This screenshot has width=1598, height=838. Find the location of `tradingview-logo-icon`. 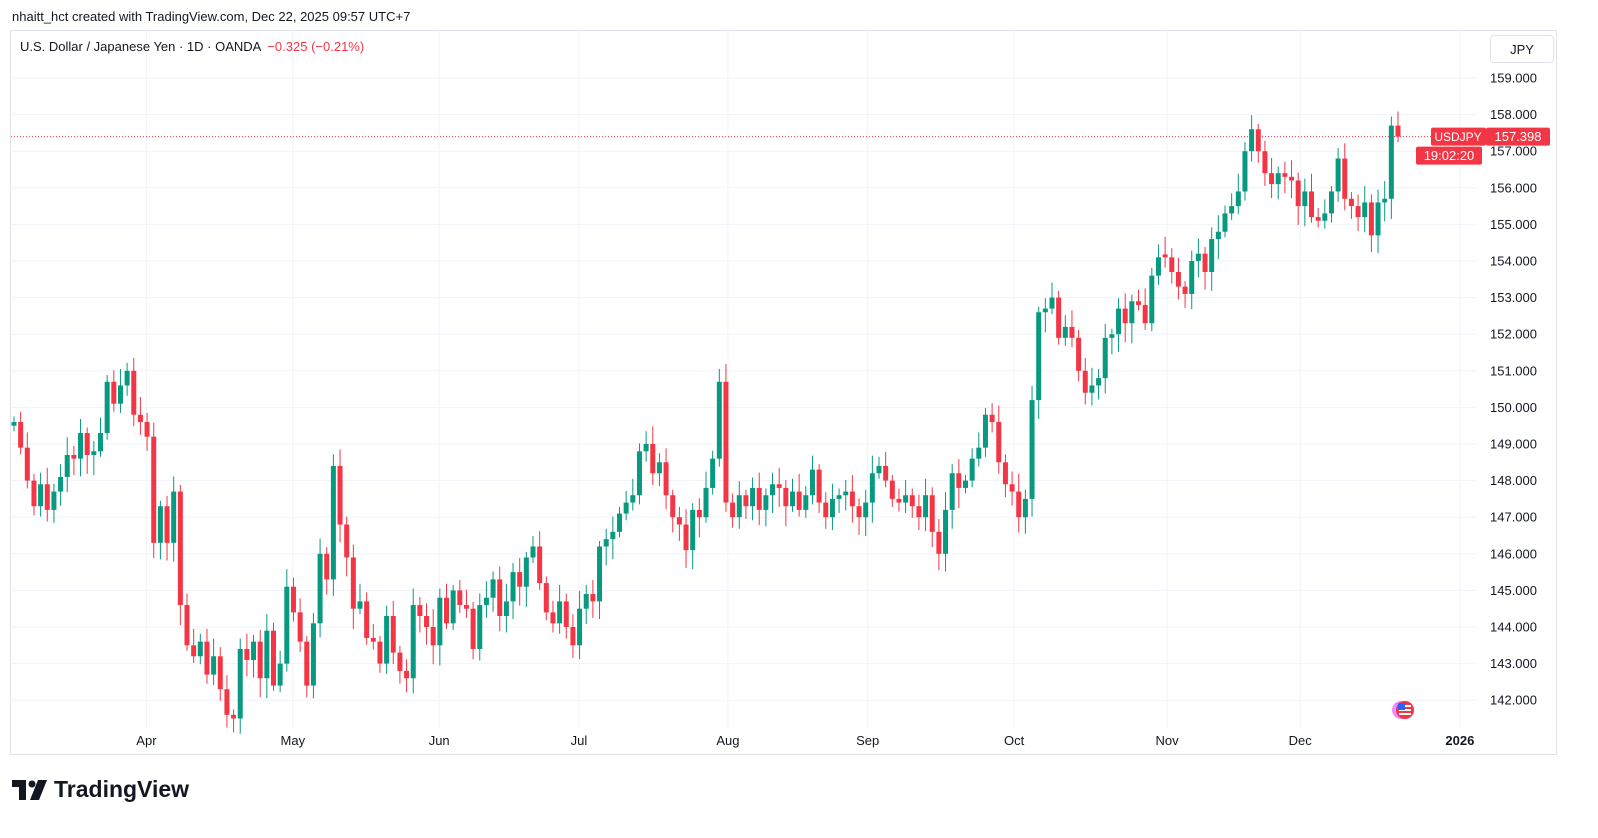

tradingview-logo-icon is located at coordinates (29, 789).